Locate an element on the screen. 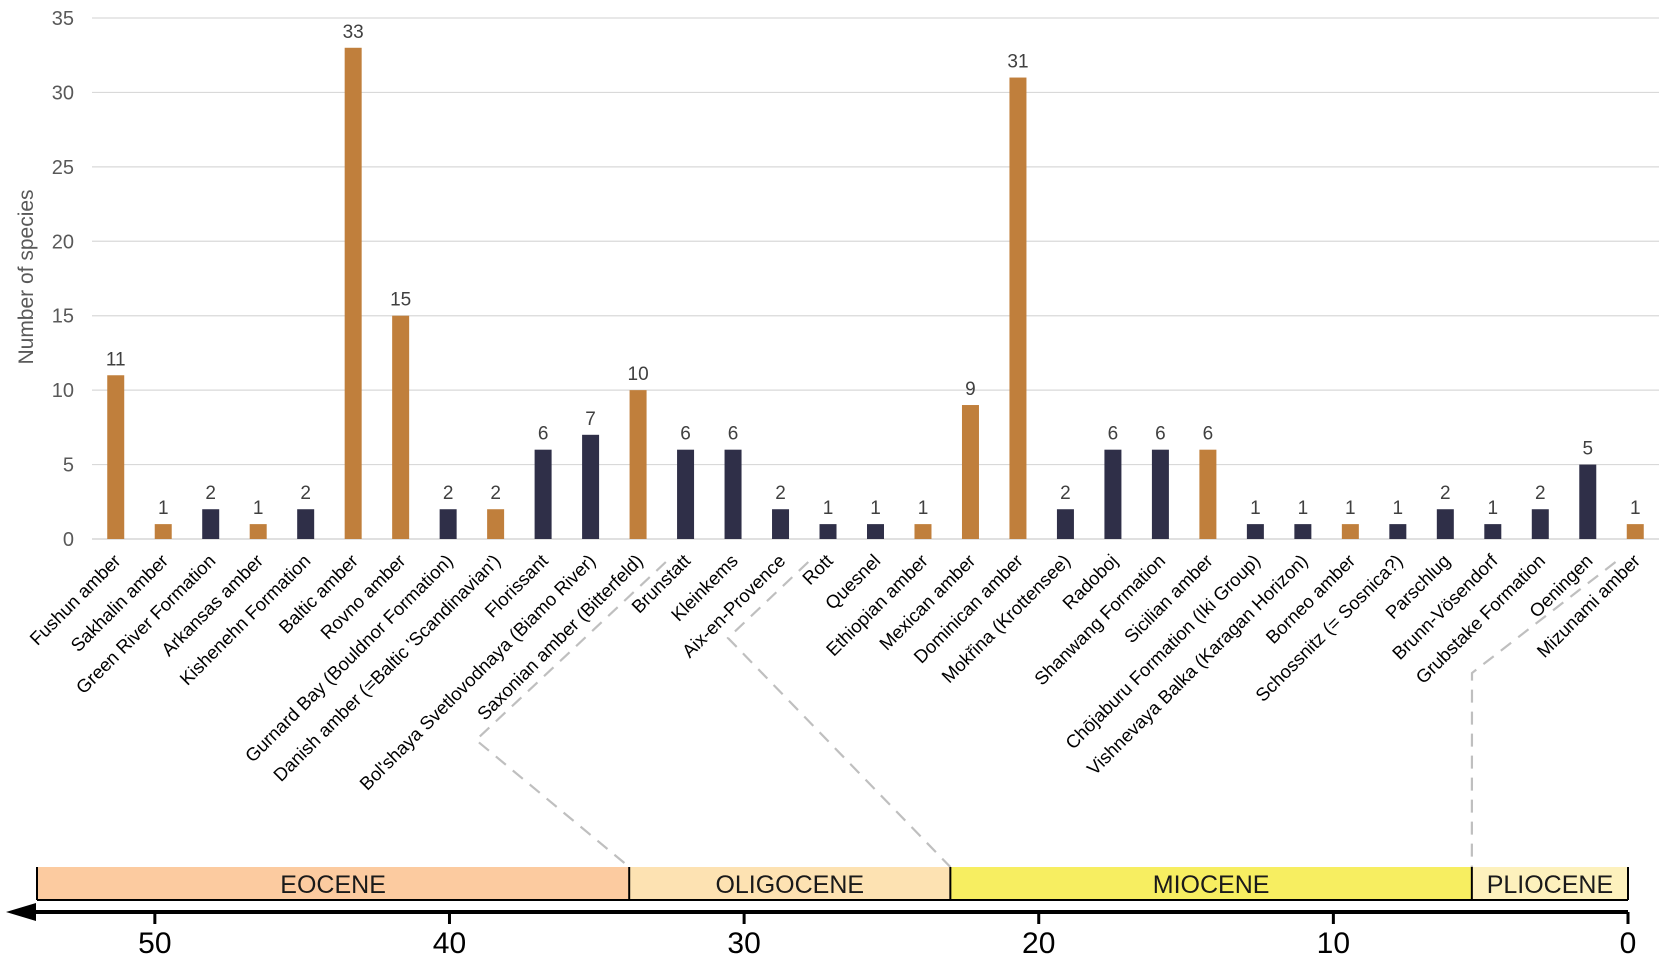 Image resolution: width=1659 pixels, height=964 pixels. time-tick-label: 50 is located at coordinates (154, 943).